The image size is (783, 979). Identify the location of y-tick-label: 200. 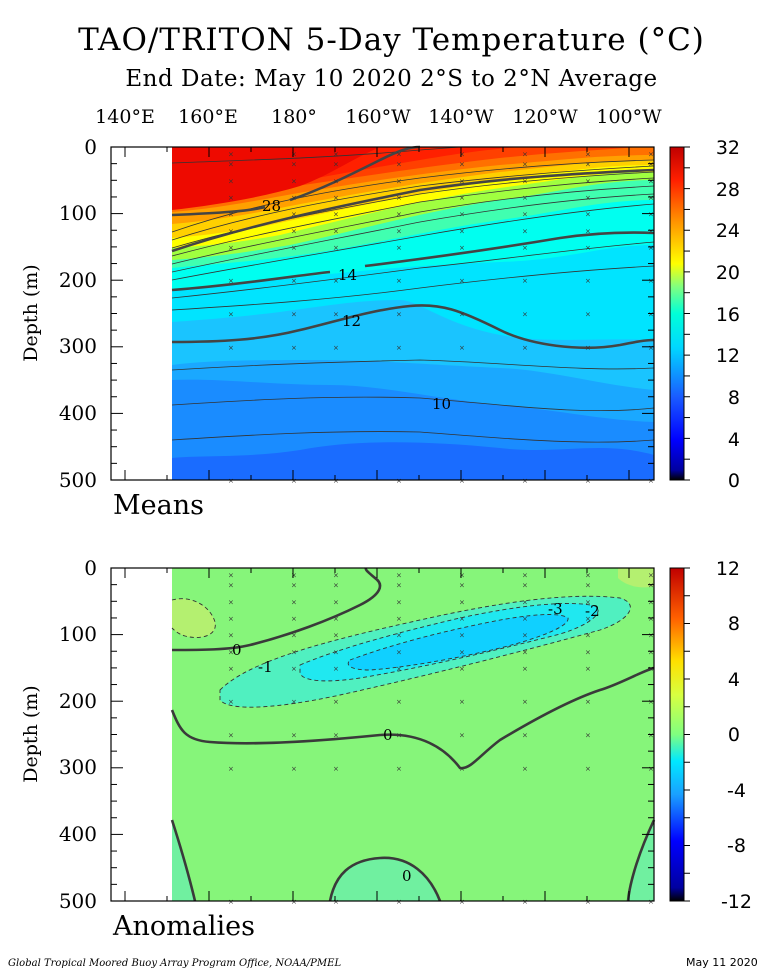
(78, 280).